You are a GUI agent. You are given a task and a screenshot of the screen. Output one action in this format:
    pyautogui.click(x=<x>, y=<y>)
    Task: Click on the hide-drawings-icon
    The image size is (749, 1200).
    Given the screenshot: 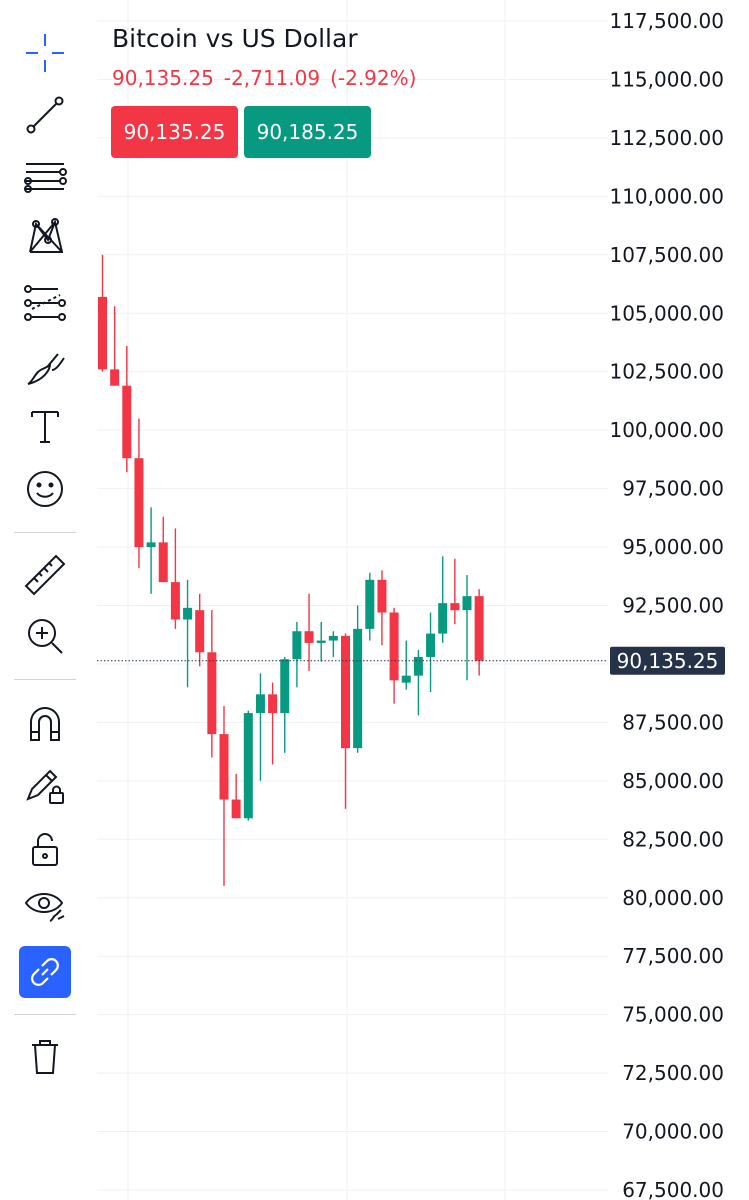 What is the action you would take?
    pyautogui.click(x=45, y=904)
    